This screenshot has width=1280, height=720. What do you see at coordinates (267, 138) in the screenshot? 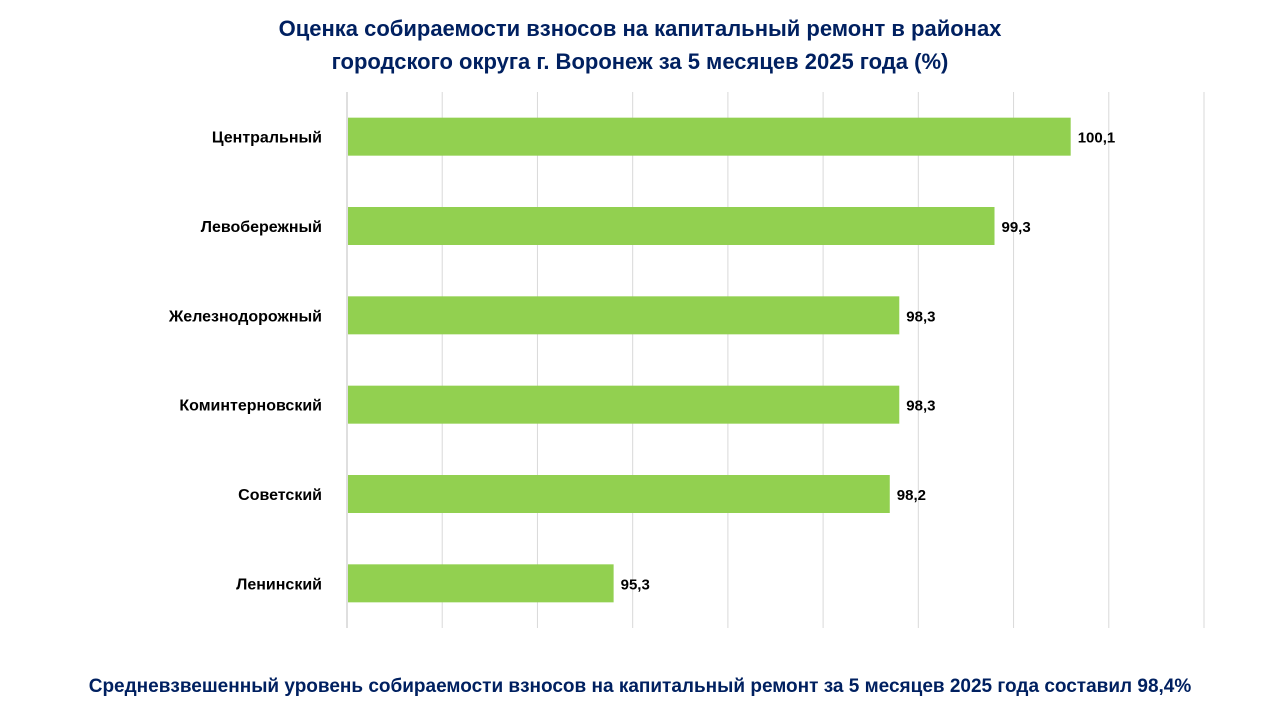
I see `category-label: Центральный` at bounding box center [267, 138].